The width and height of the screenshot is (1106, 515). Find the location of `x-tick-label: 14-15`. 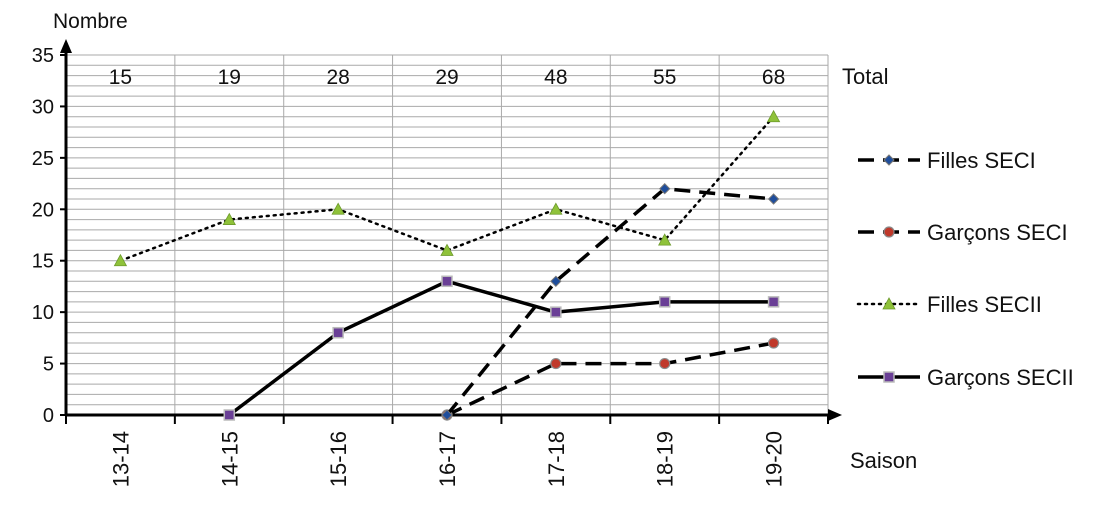

x-tick-label: 14-15 is located at coordinates (229, 459).